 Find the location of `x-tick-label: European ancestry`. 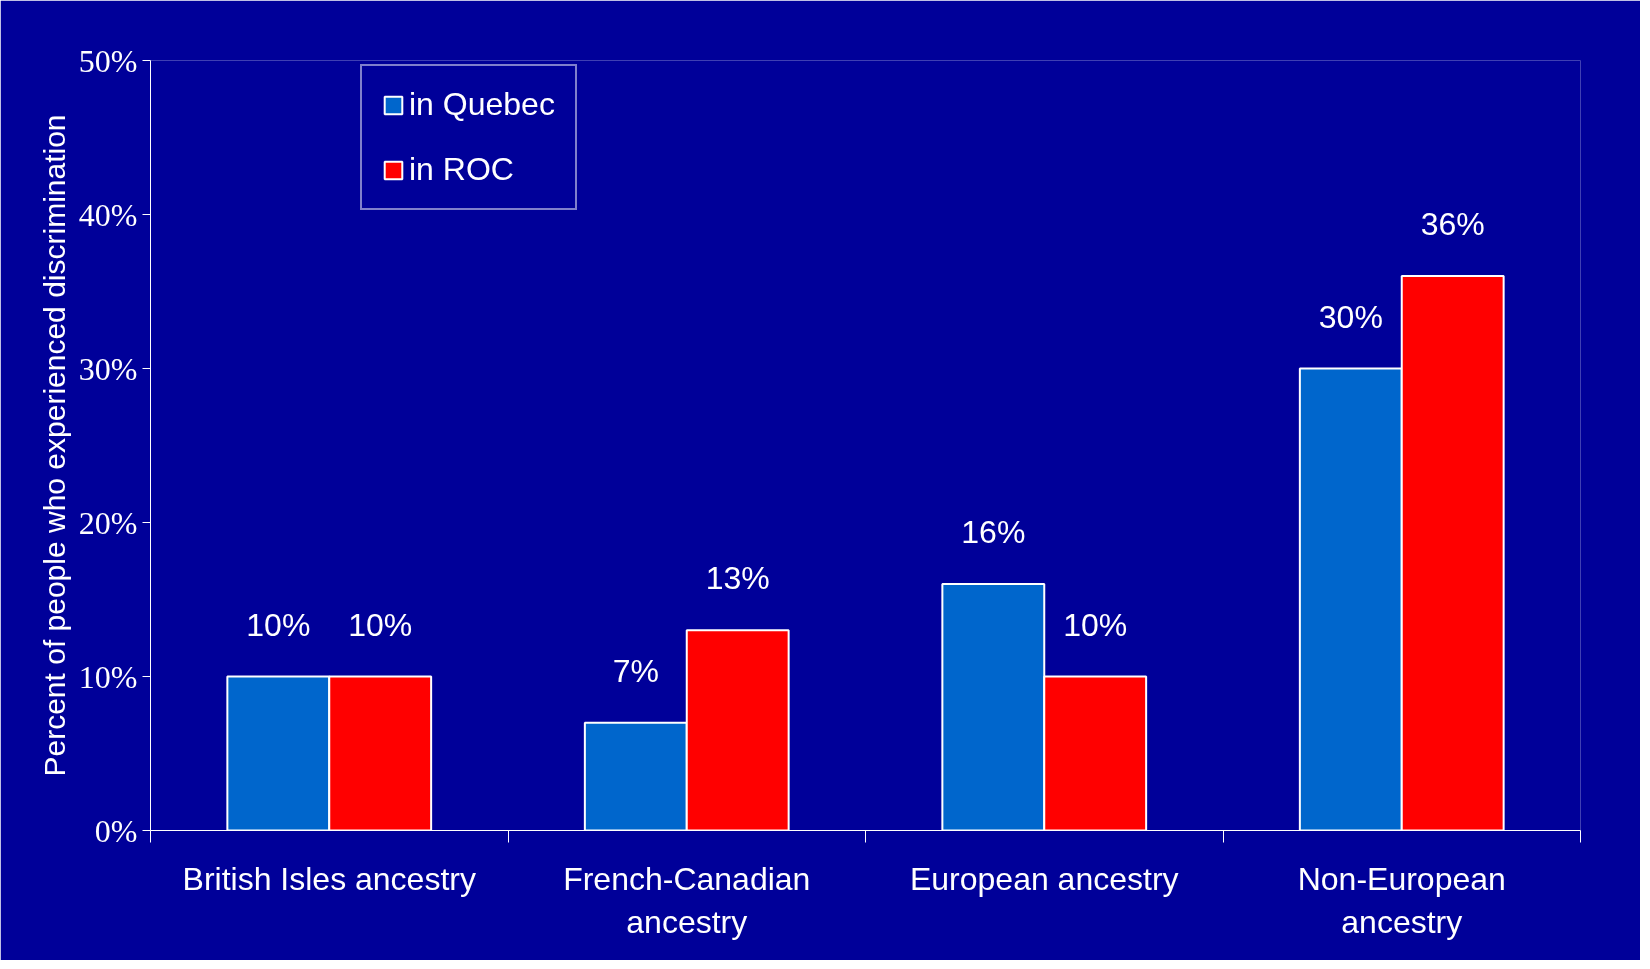

x-tick-label: European ancestry is located at coordinates (1044, 878).